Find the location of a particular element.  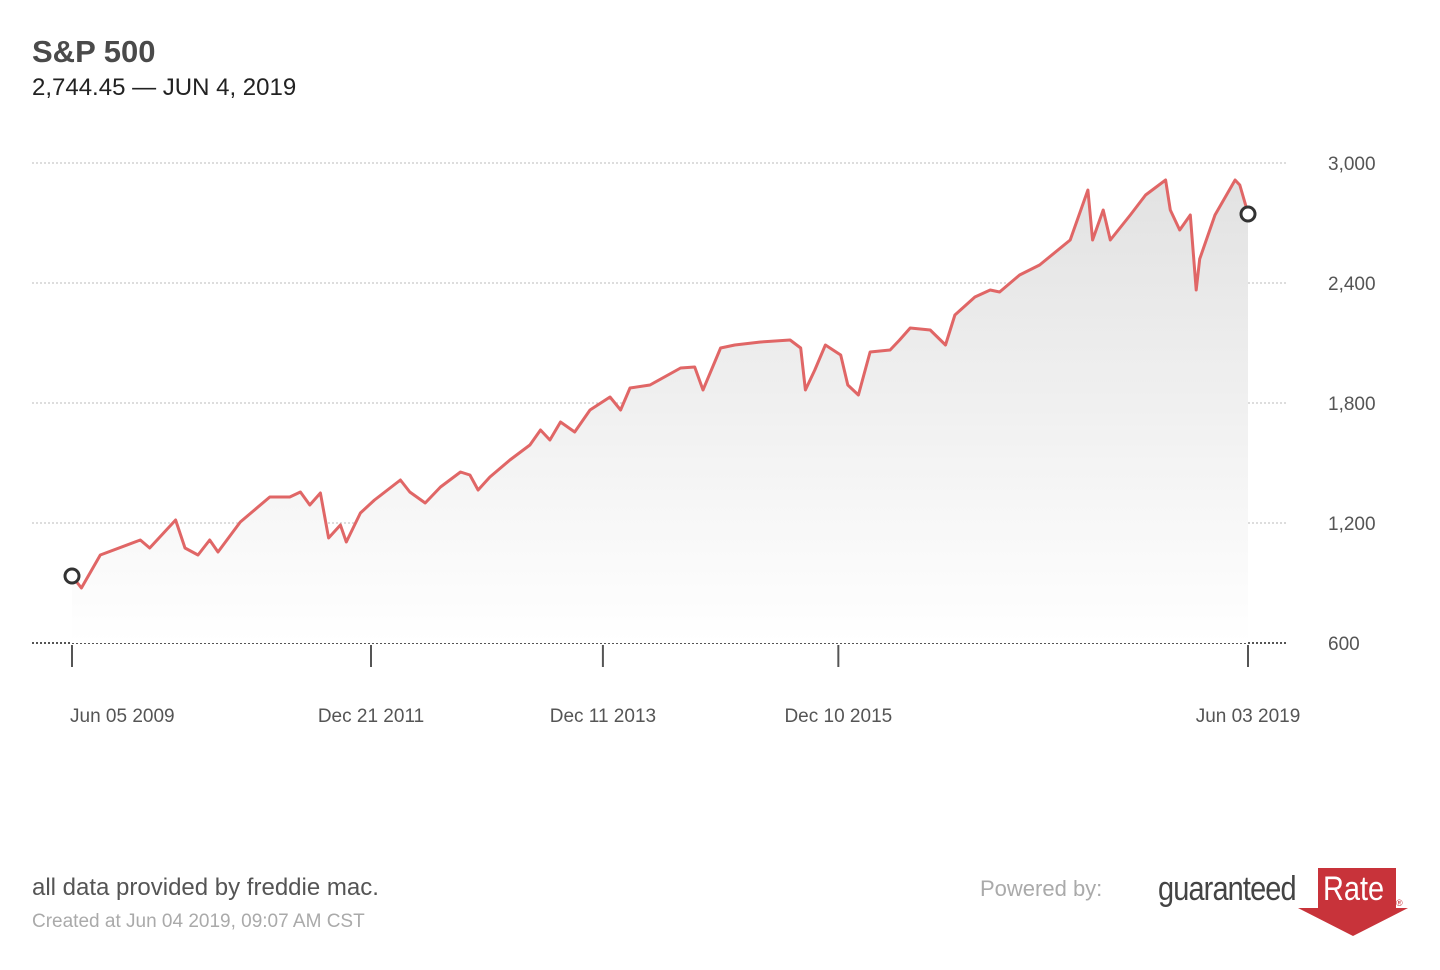

logo-registered: ® is located at coordinates (1399, 903).